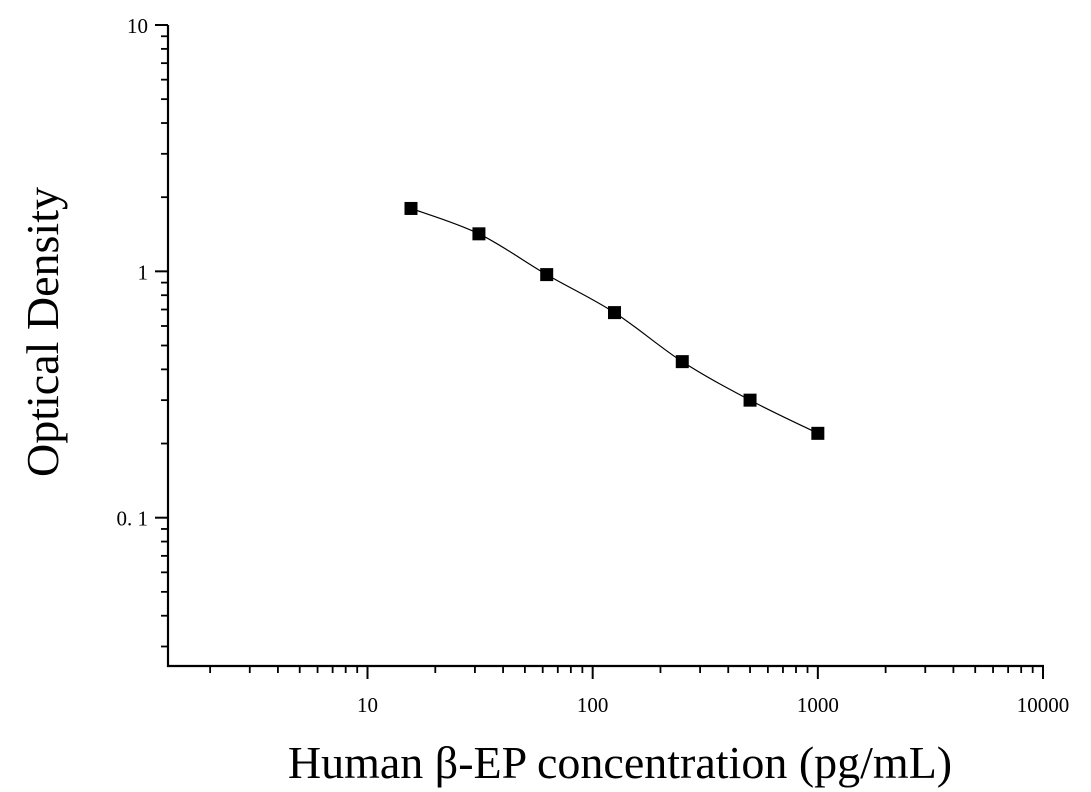 The height and width of the screenshot is (792, 1091). What do you see at coordinates (133, 272) in the screenshot?
I see `y-axis-tick-labels: 0. 1 1 10` at bounding box center [133, 272].